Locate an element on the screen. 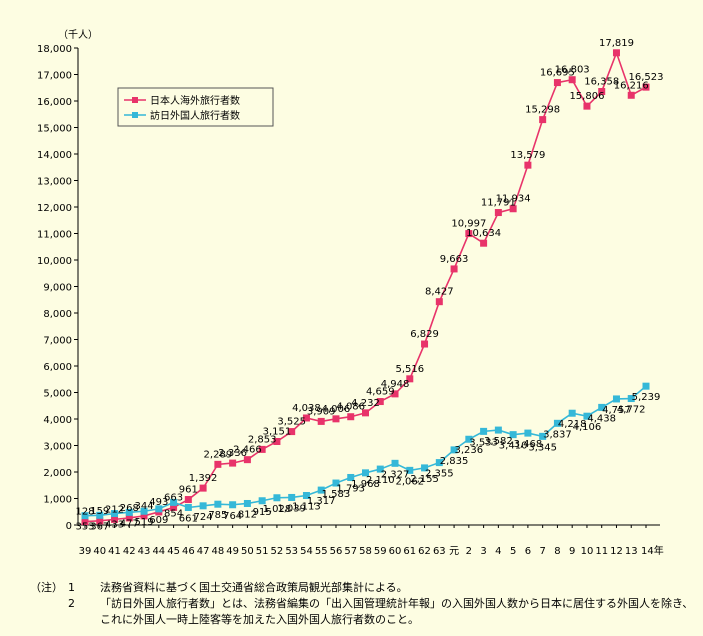  data-label: 344 is located at coordinates (144, 506).